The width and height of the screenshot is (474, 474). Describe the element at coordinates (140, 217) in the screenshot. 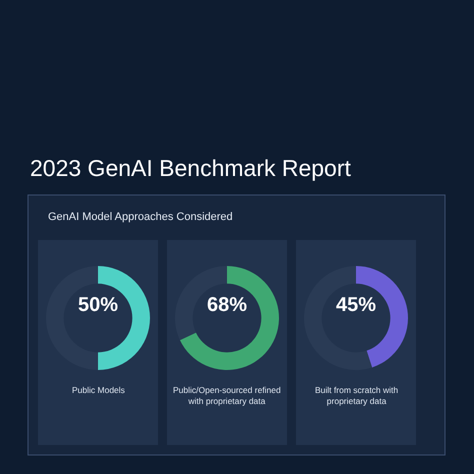

I see `chart-subtitle: GenAI Model Approaches Considered` at that location.